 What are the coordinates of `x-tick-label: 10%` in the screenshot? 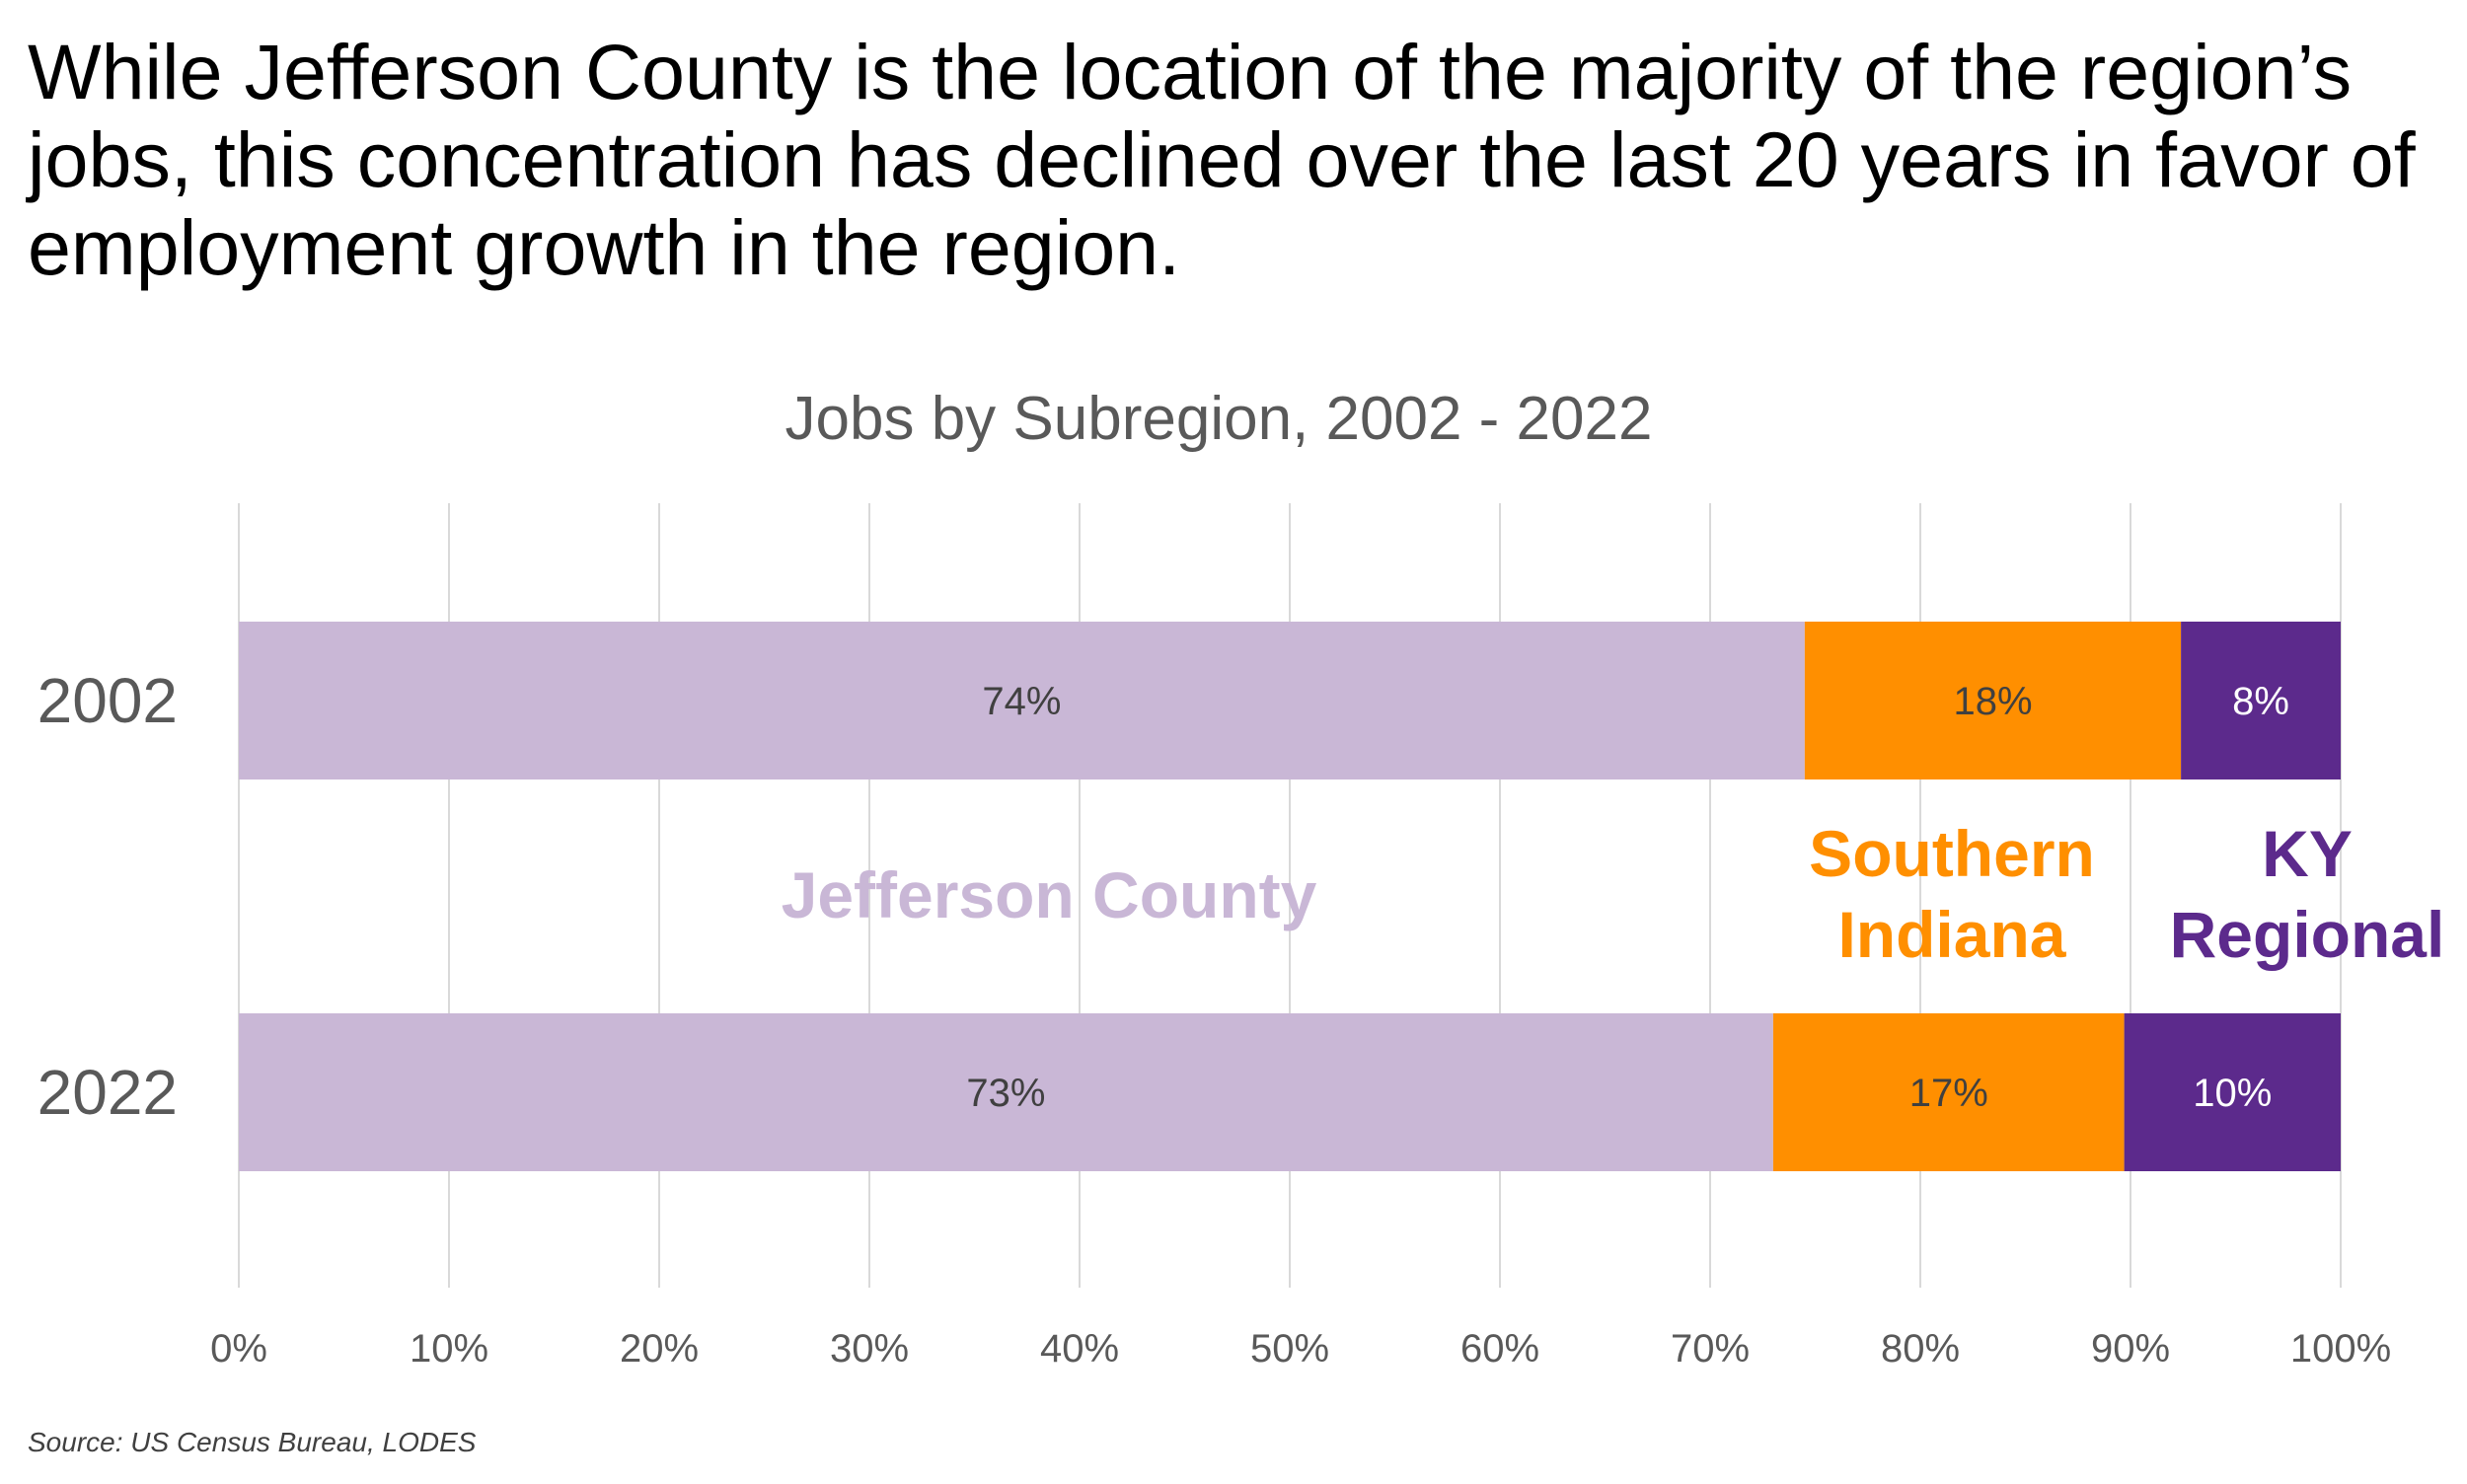 It's located at (449, 1349).